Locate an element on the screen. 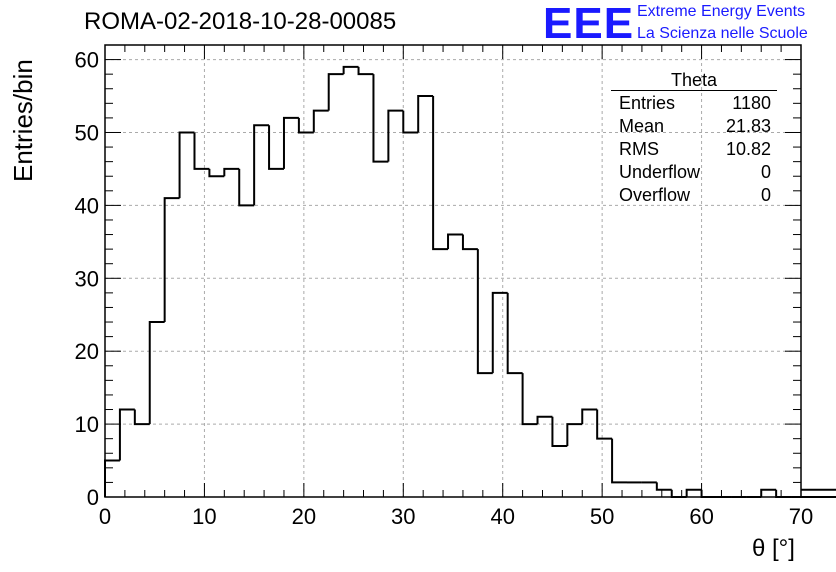 The height and width of the screenshot is (572, 836). x-tick-label: 50 is located at coordinates (602, 516).